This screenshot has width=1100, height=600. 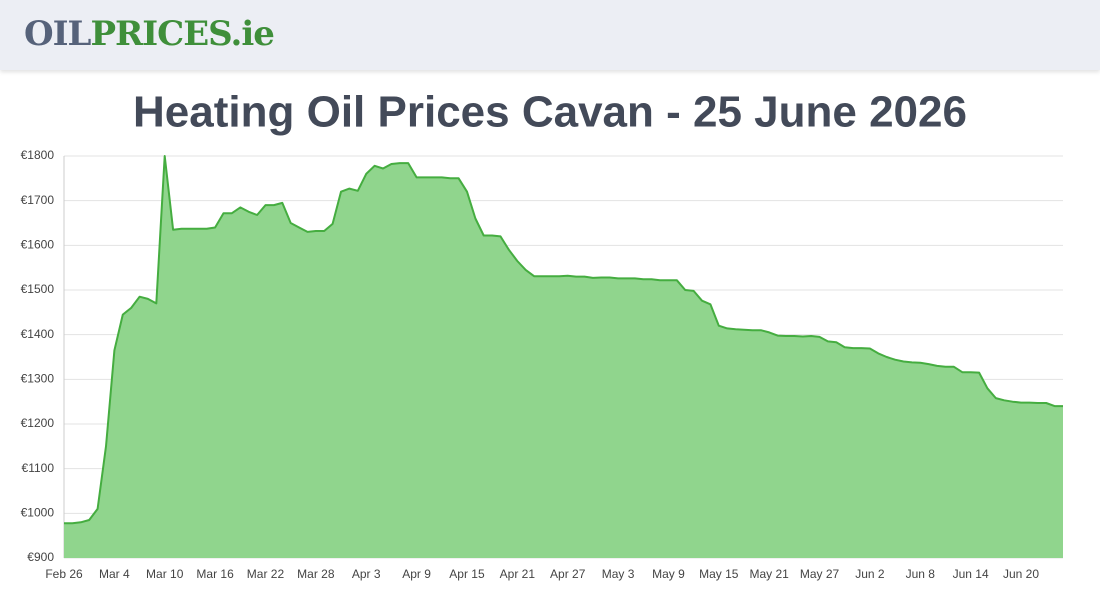 I want to click on x-tick-label: Jun 2, so click(x=870, y=574).